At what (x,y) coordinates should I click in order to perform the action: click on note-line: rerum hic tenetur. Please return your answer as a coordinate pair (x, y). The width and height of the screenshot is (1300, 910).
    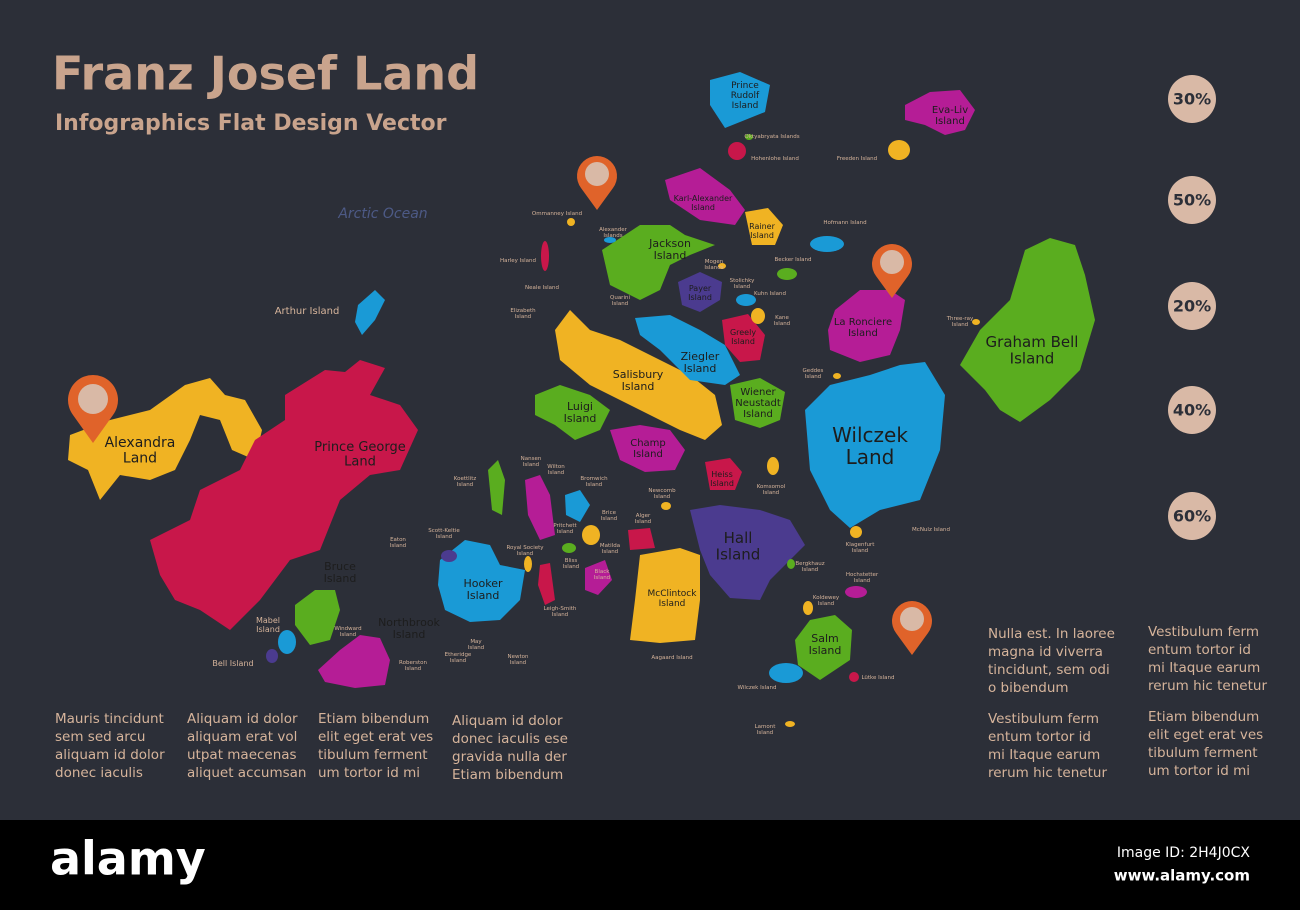
    Looking at the image, I should click on (1207, 686).